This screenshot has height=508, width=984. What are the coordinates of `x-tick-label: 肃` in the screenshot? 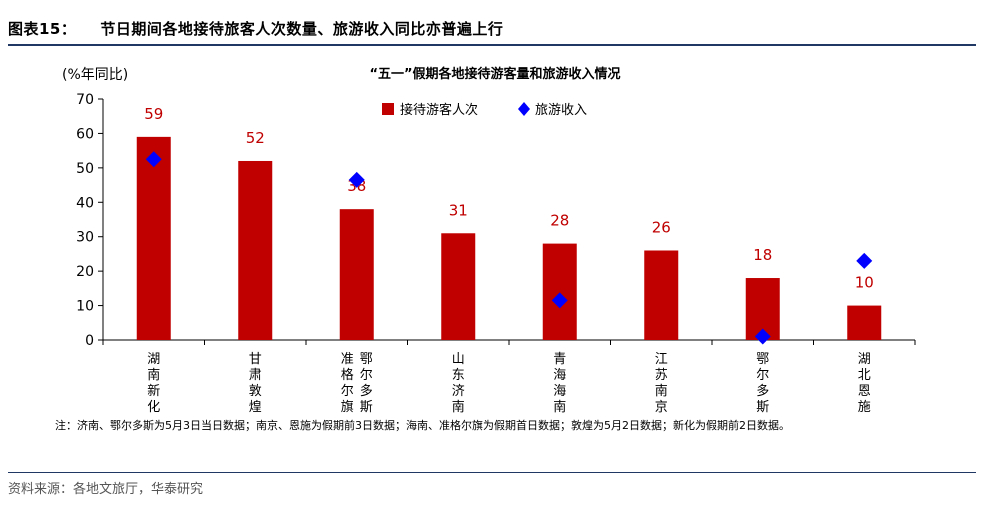 It's located at (255, 375).